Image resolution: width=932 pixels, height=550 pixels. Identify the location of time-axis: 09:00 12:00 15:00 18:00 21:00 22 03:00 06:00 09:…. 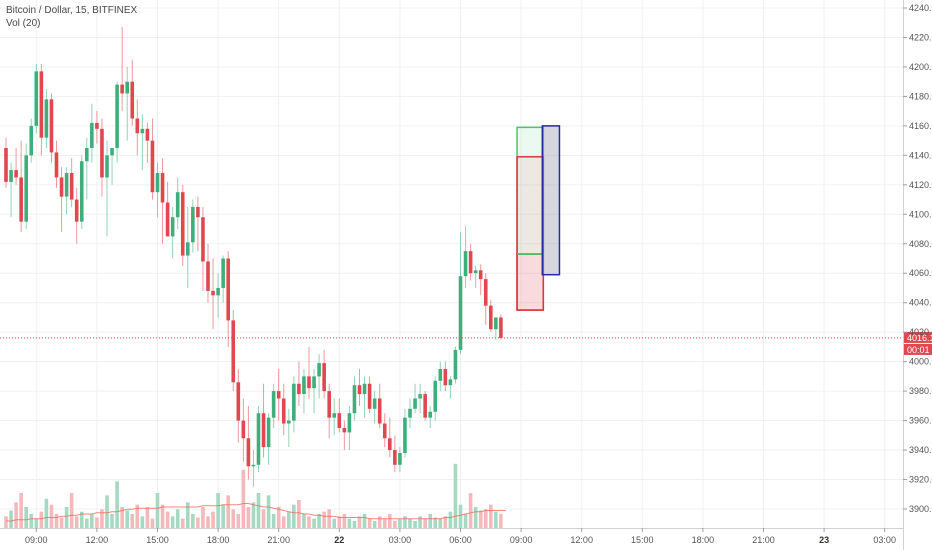
(466, 536).